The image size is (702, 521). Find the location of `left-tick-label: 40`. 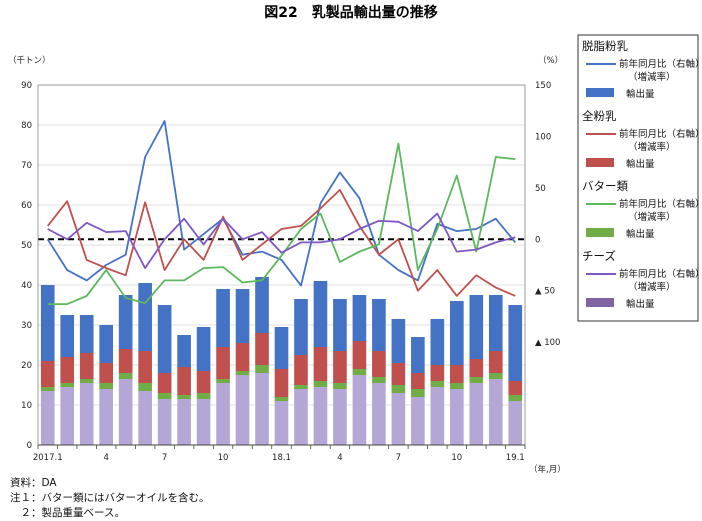

left-tick-label: 40 is located at coordinates (26, 286).